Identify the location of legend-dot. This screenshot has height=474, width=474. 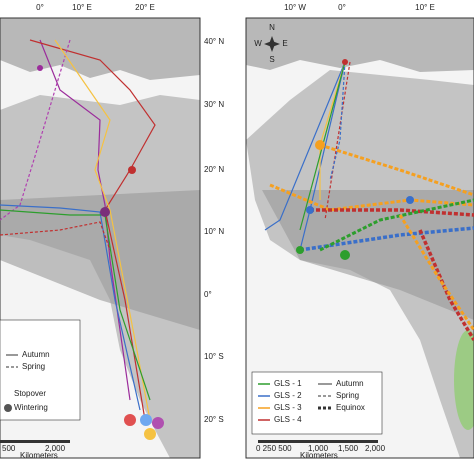
(8, 408).